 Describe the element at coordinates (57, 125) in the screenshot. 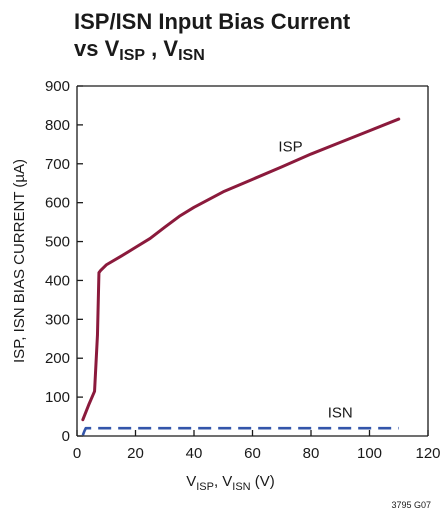

I see `y-tick-label: 800` at that location.